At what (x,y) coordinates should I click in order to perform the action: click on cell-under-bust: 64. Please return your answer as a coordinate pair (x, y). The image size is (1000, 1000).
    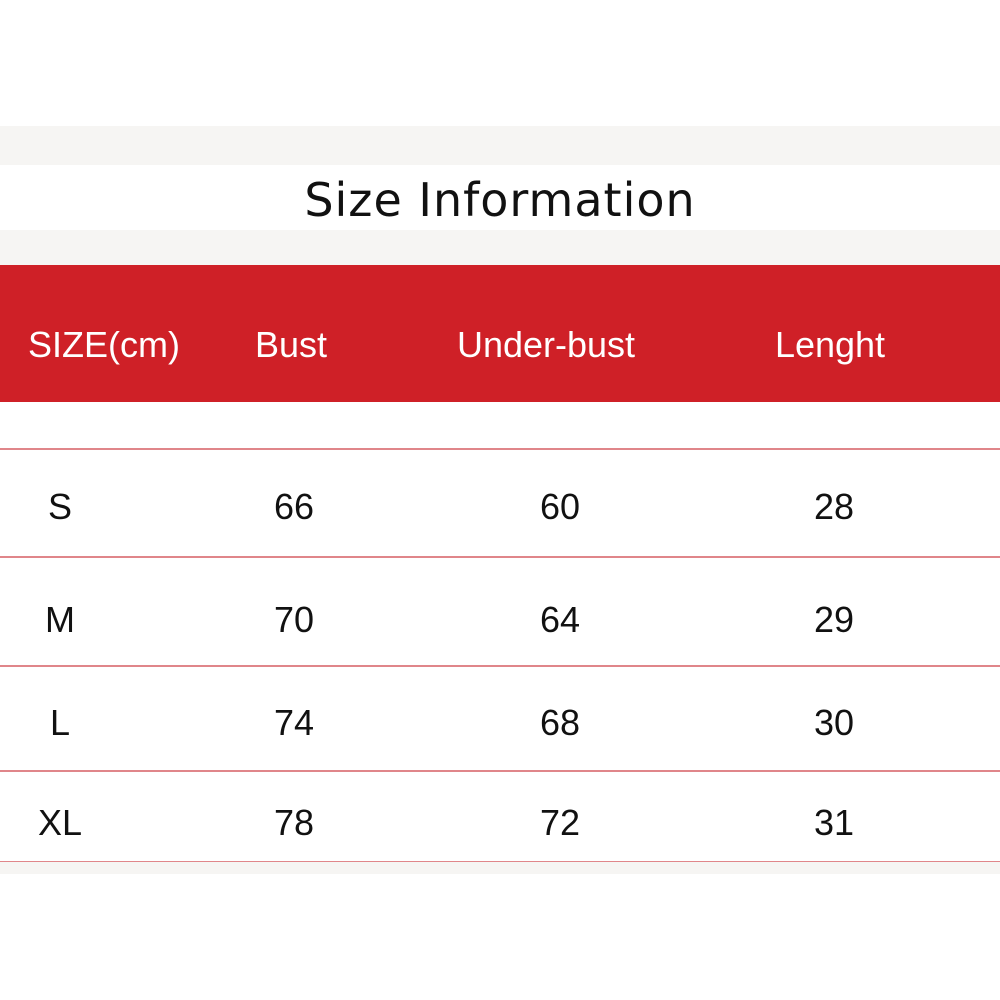
    Looking at the image, I should click on (560, 619).